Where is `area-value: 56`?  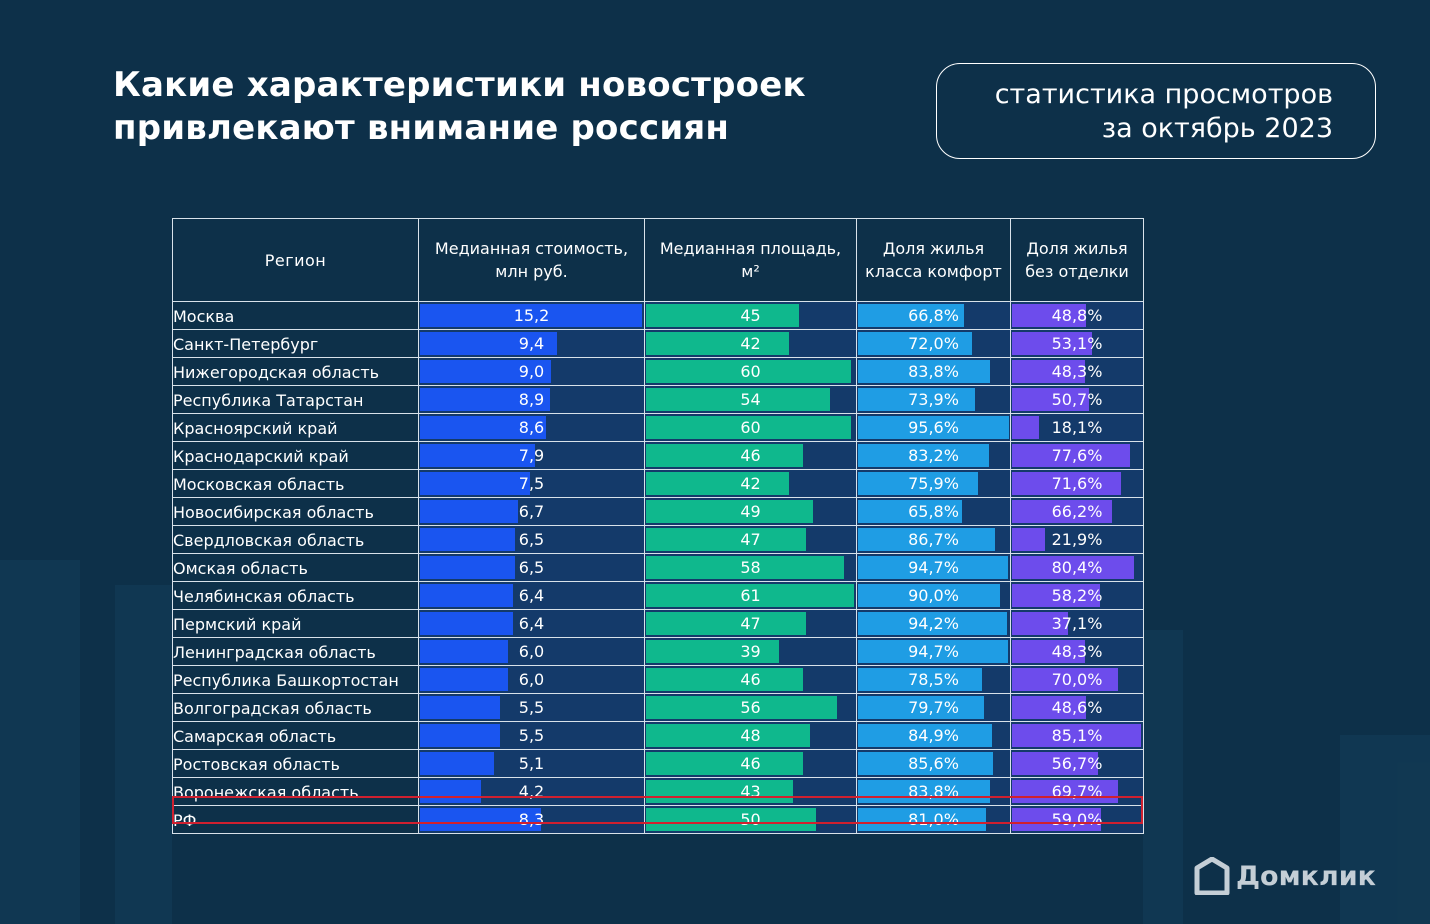
area-value: 56 is located at coordinates (750, 707).